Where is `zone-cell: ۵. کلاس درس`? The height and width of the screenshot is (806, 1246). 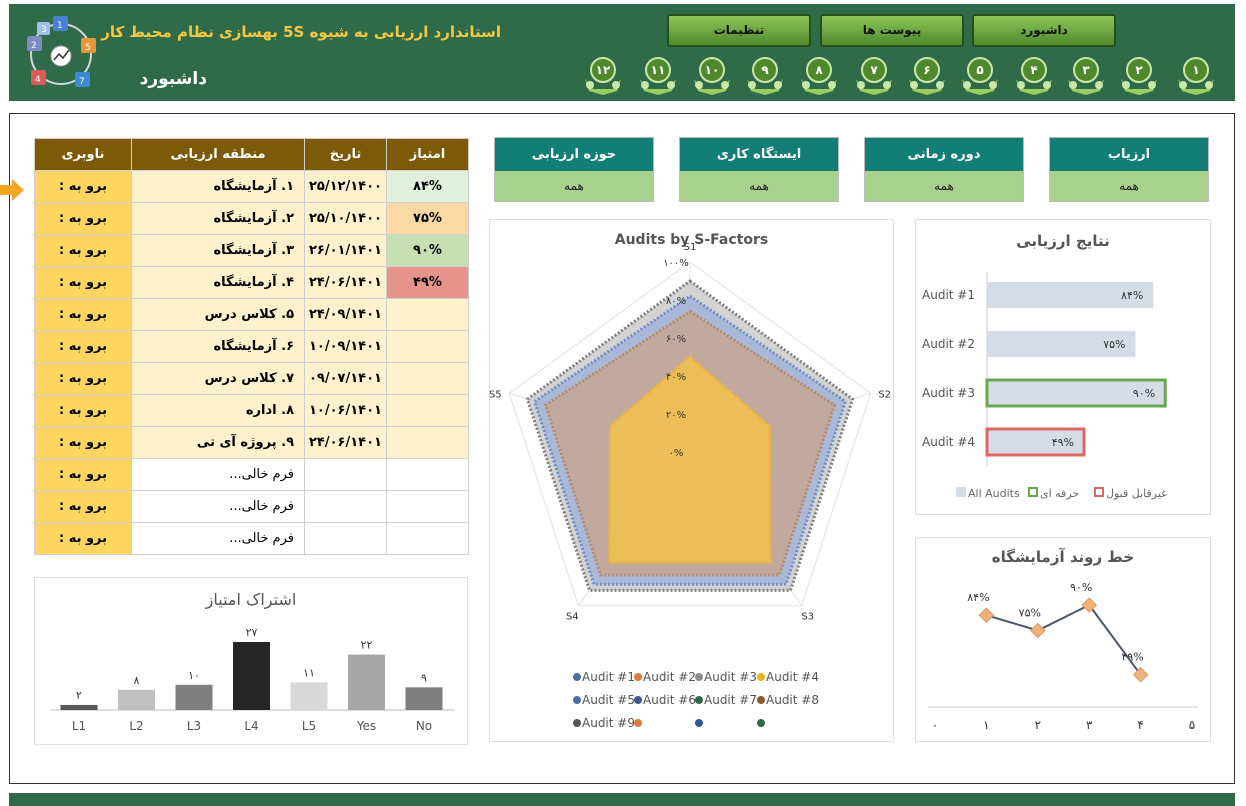
zone-cell: ۵. کلاس درس is located at coordinates (218, 314).